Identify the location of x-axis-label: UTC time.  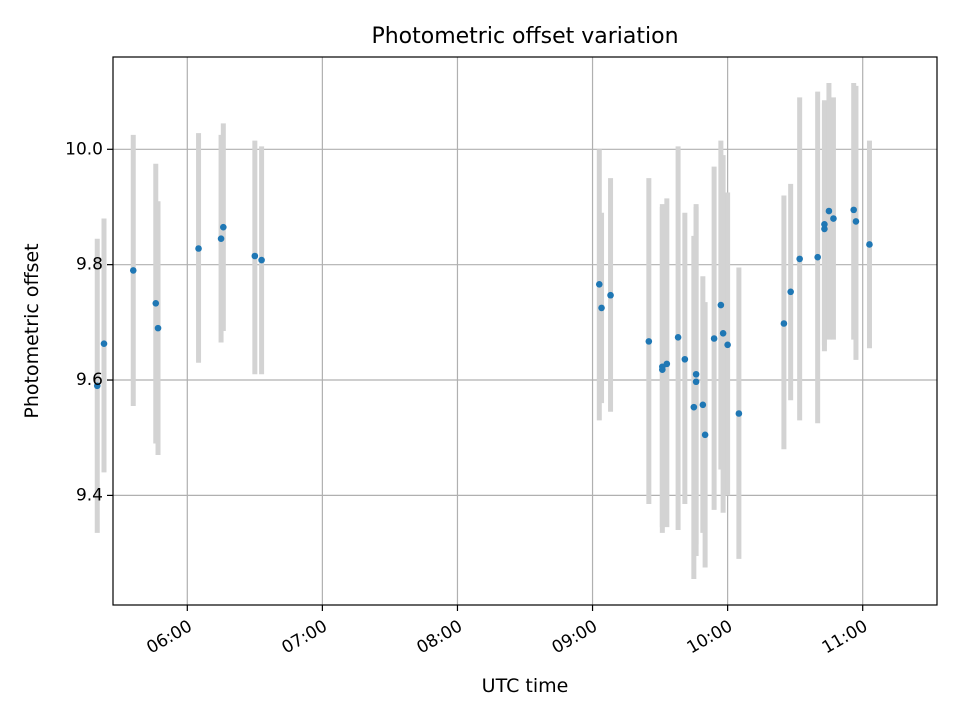
(525, 686).